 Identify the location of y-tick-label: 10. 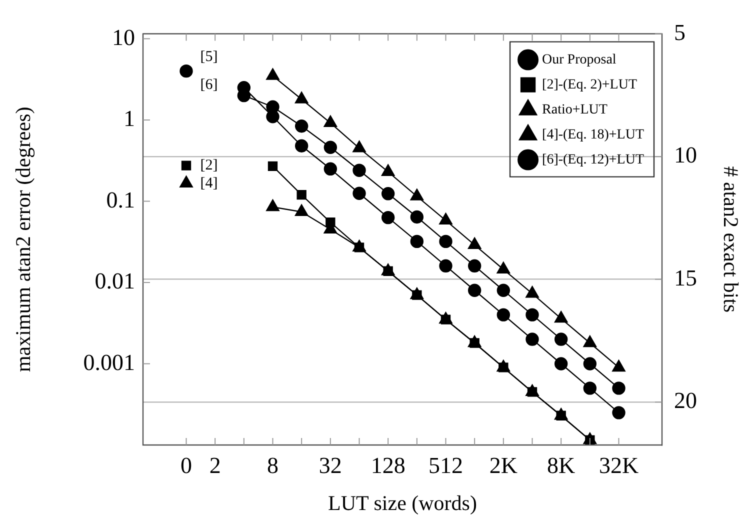
(123, 37).